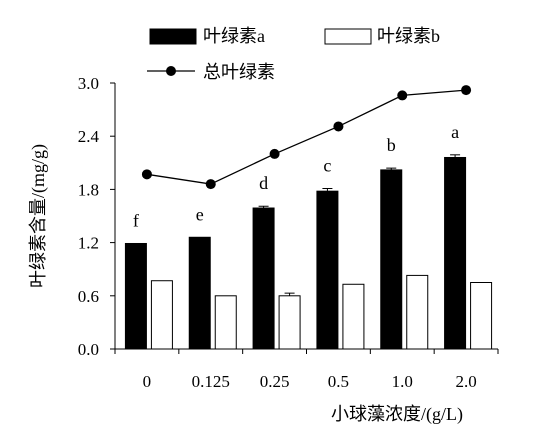 The image size is (538, 437). Describe the element at coordinates (263, 183) in the screenshot. I see `significance-letter: d` at that location.